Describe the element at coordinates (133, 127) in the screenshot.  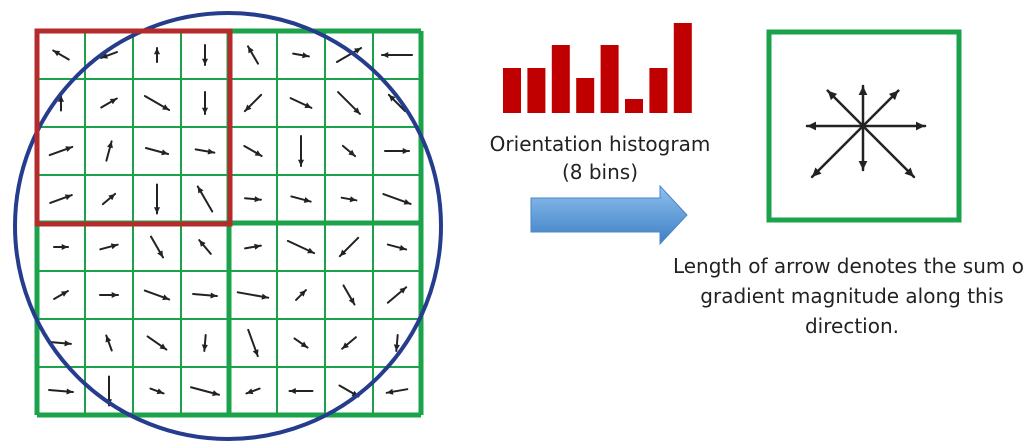
I see `highlight-block` at that location.